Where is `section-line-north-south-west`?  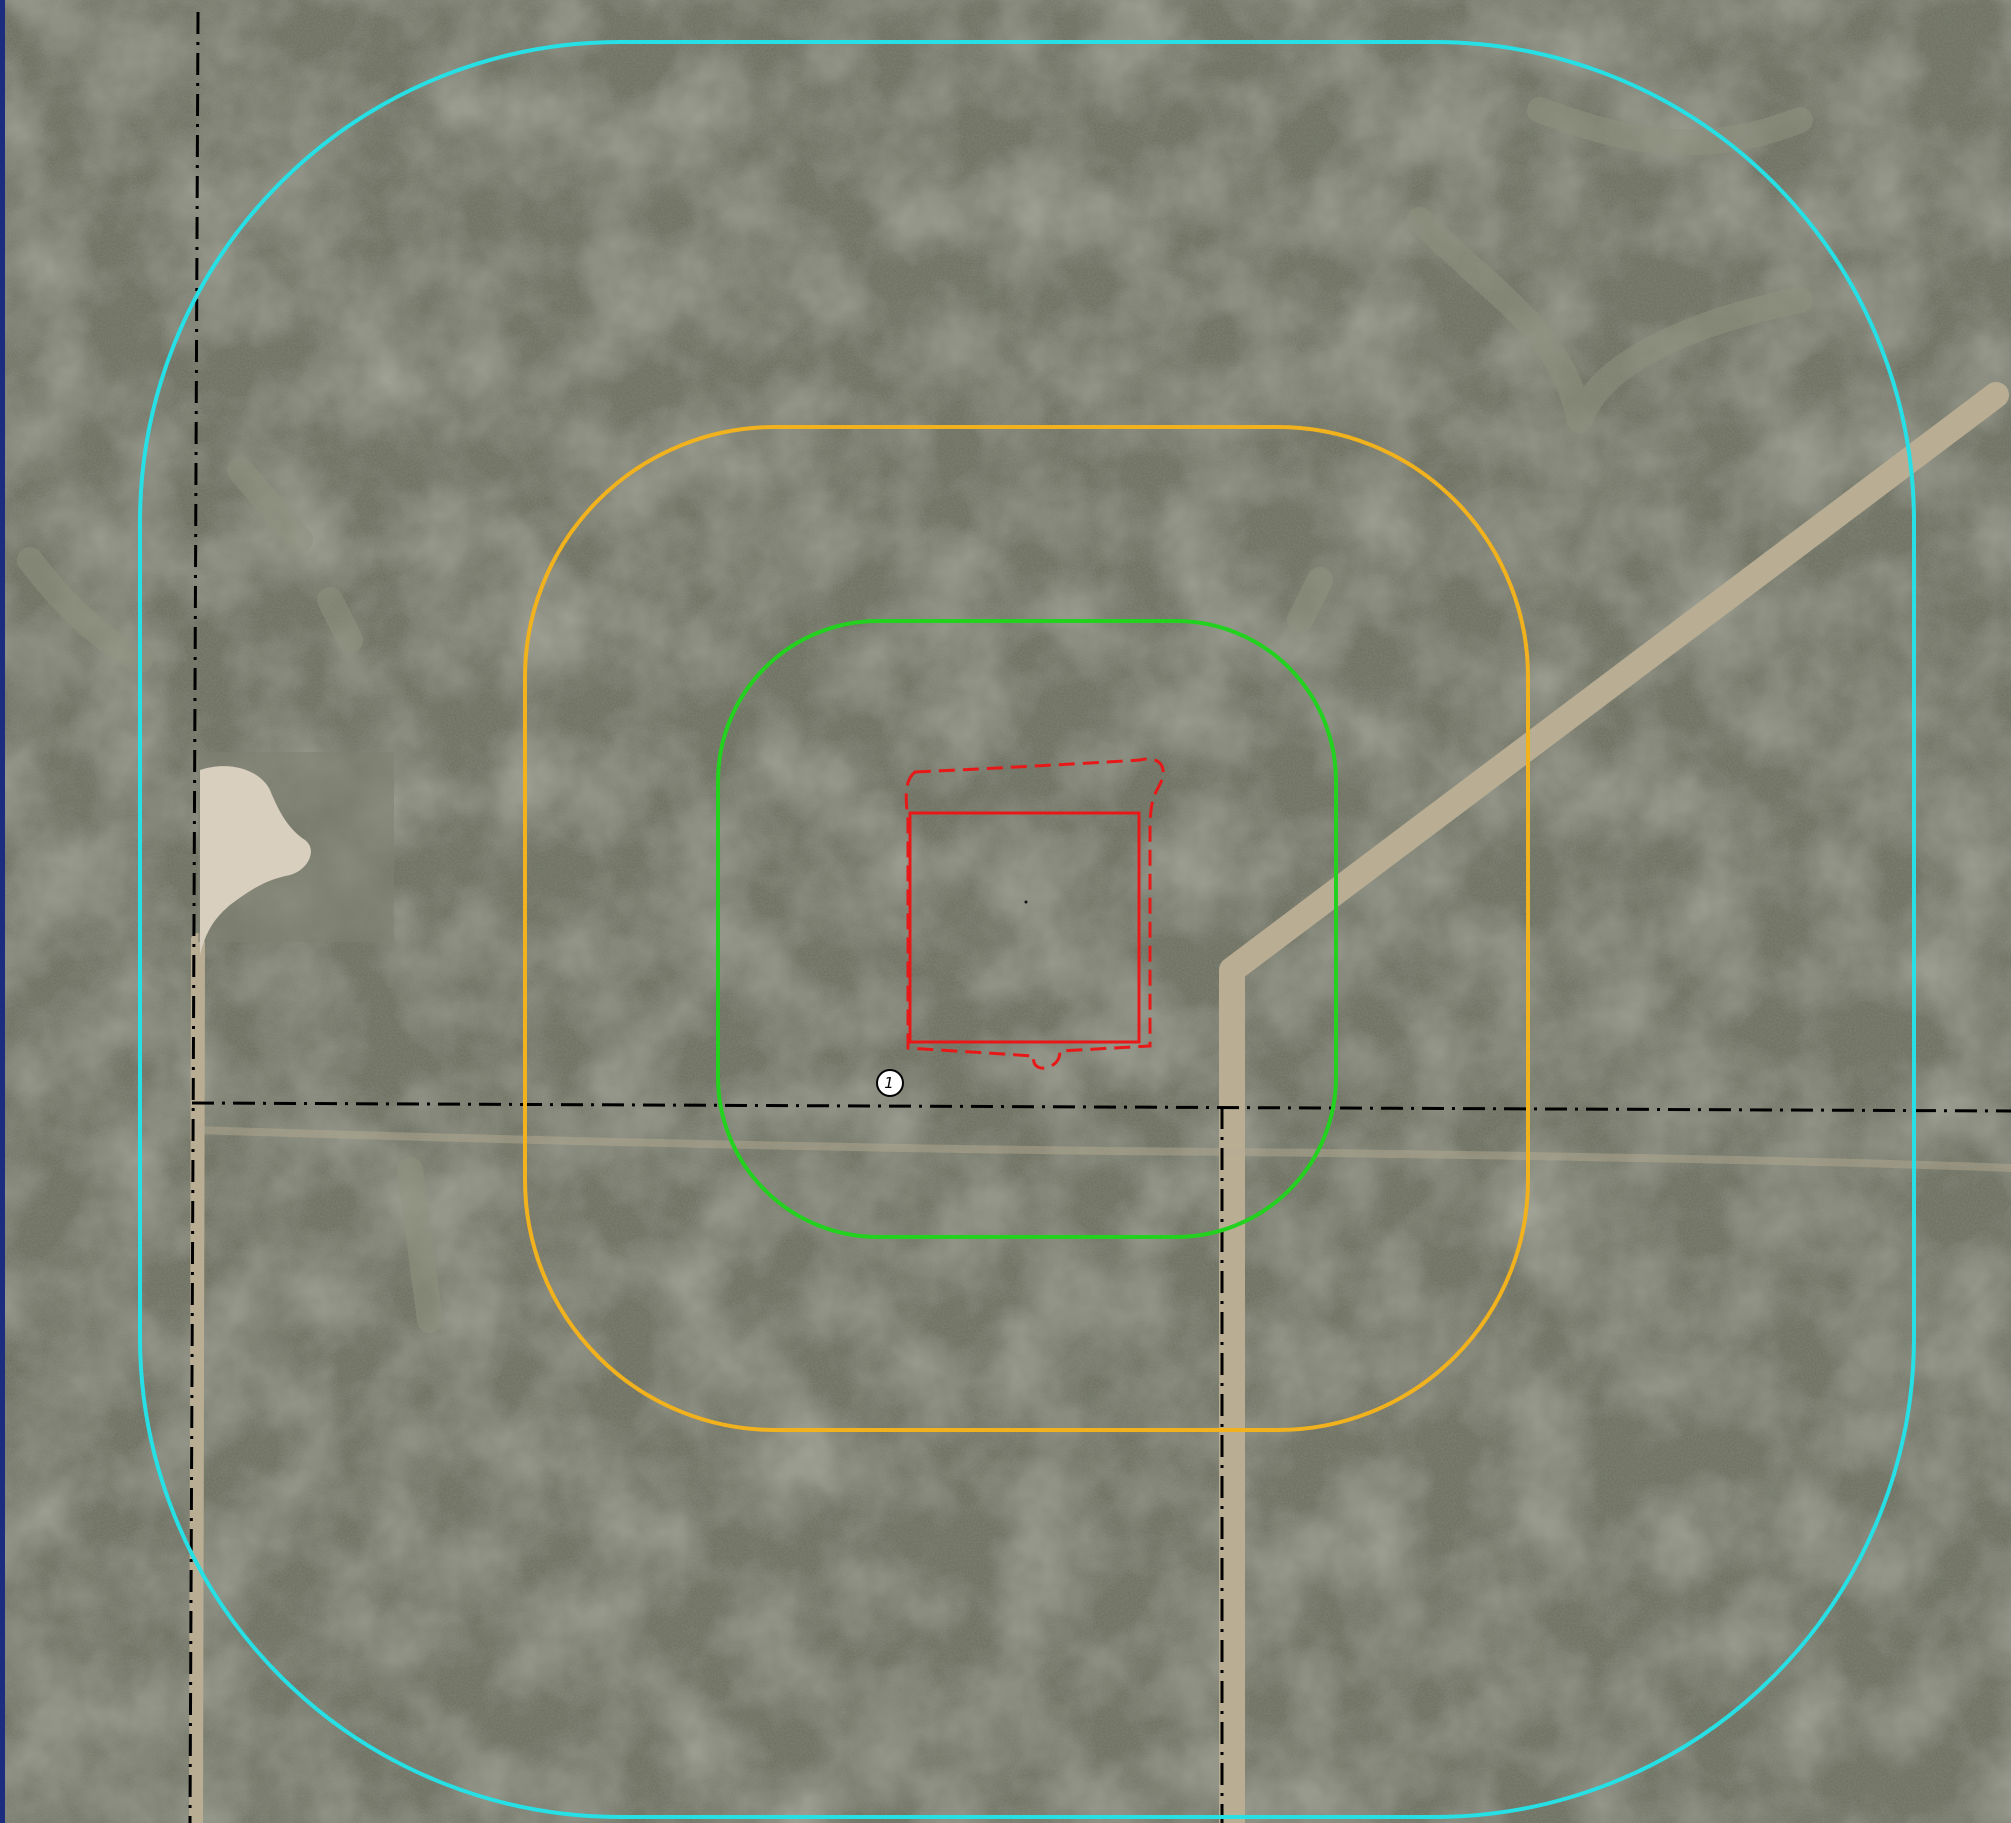 section-line-north-south-west is located at coordinates (194, 917).